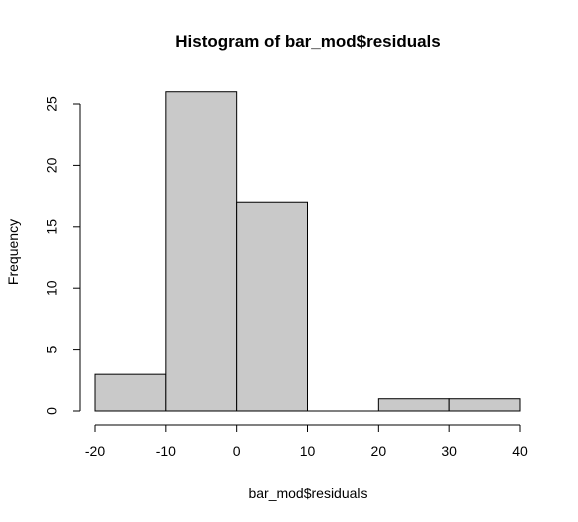 The image size is (578, 522). I want to click on x-tick-label-4: 20, so click(379, 451).